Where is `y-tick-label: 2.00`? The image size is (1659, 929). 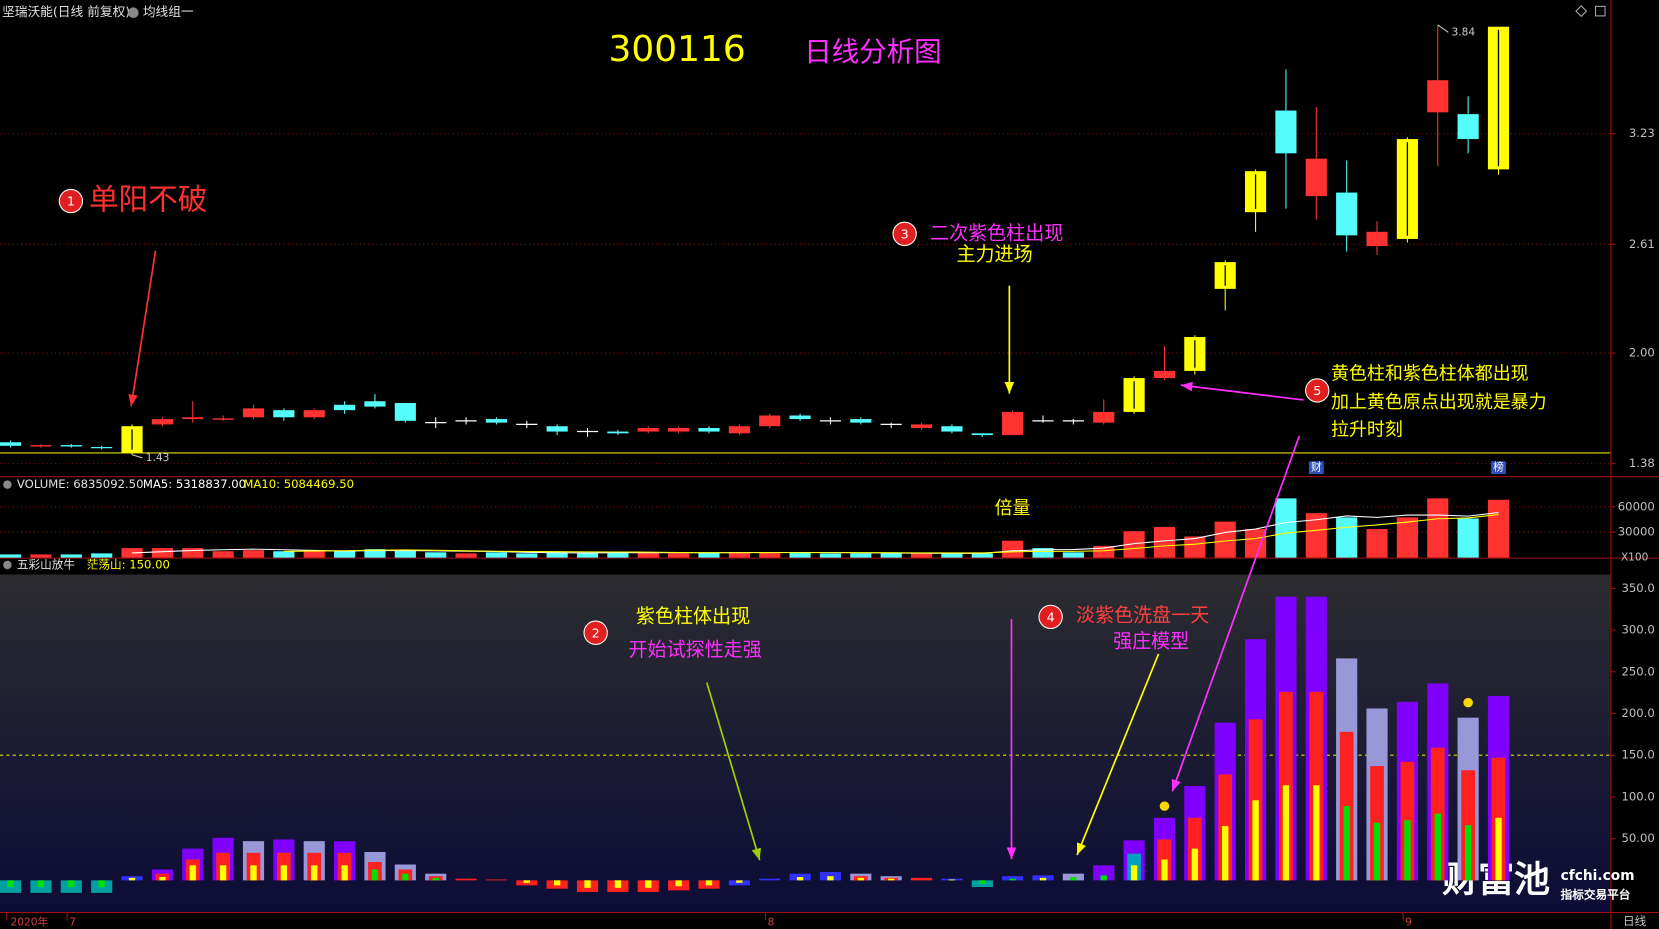 y-tick-label: 2.00 is located at coordinates (1642, 353).